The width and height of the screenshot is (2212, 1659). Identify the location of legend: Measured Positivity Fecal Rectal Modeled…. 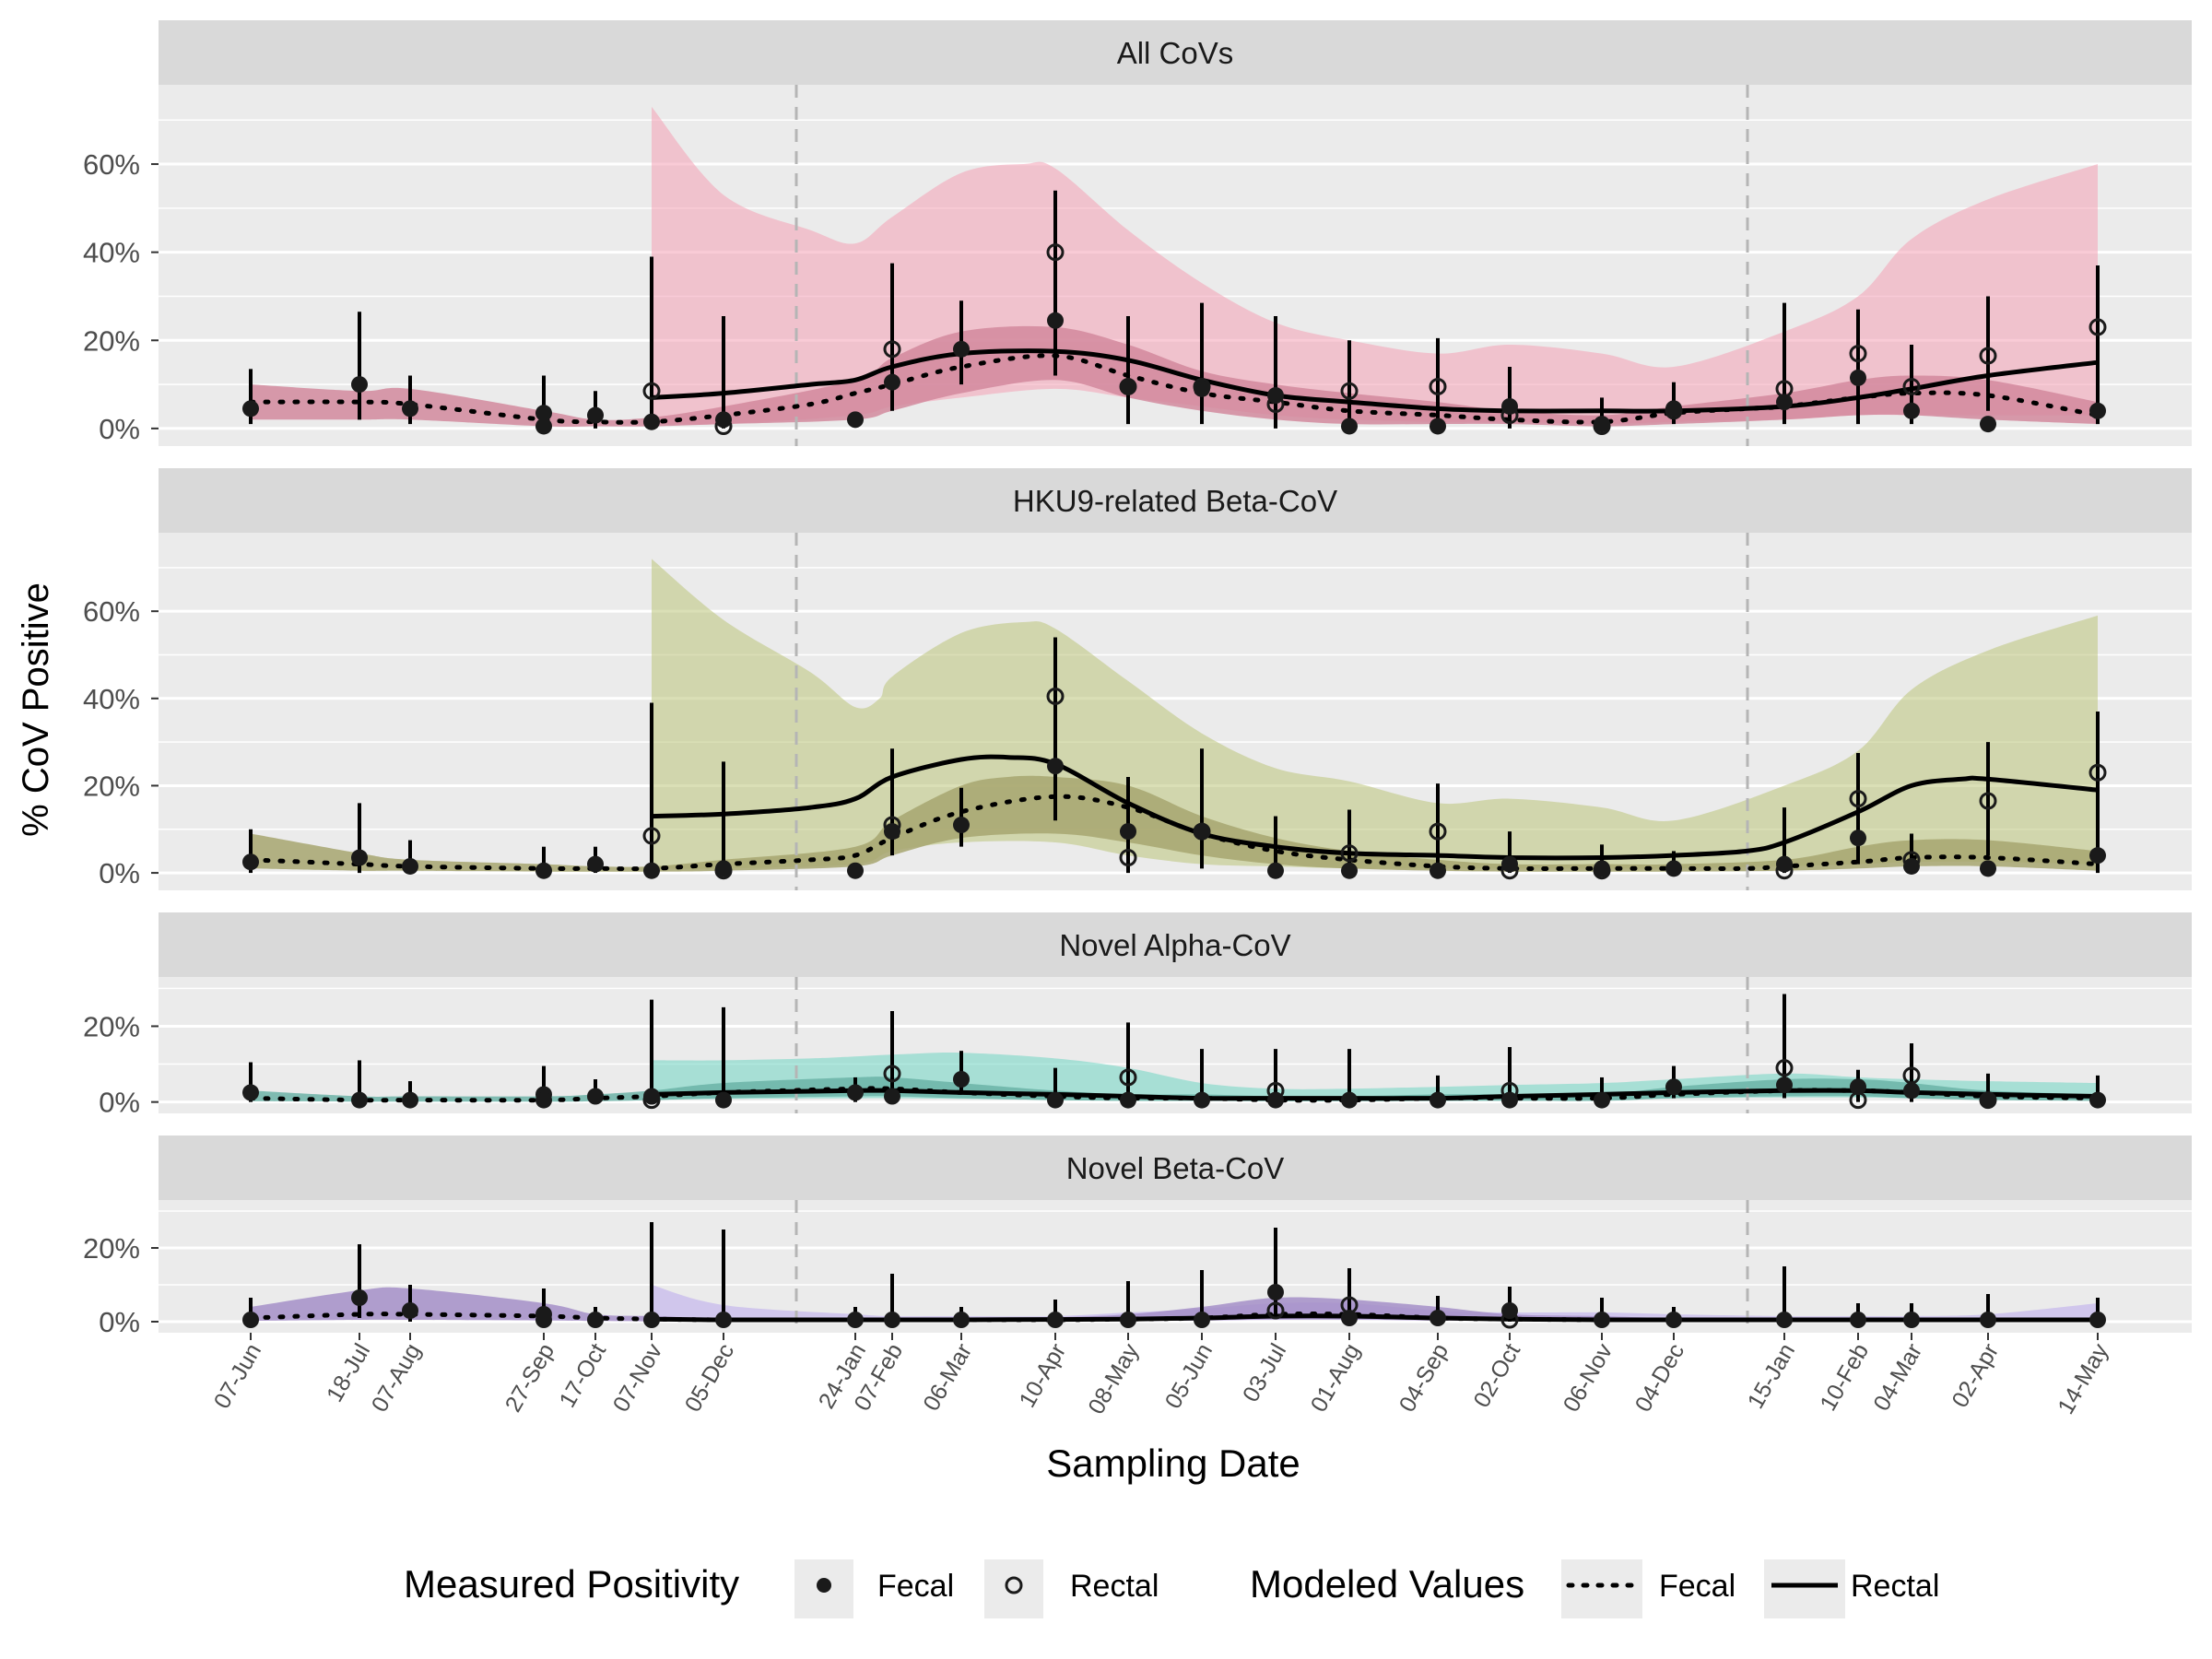
(1171, 1588).